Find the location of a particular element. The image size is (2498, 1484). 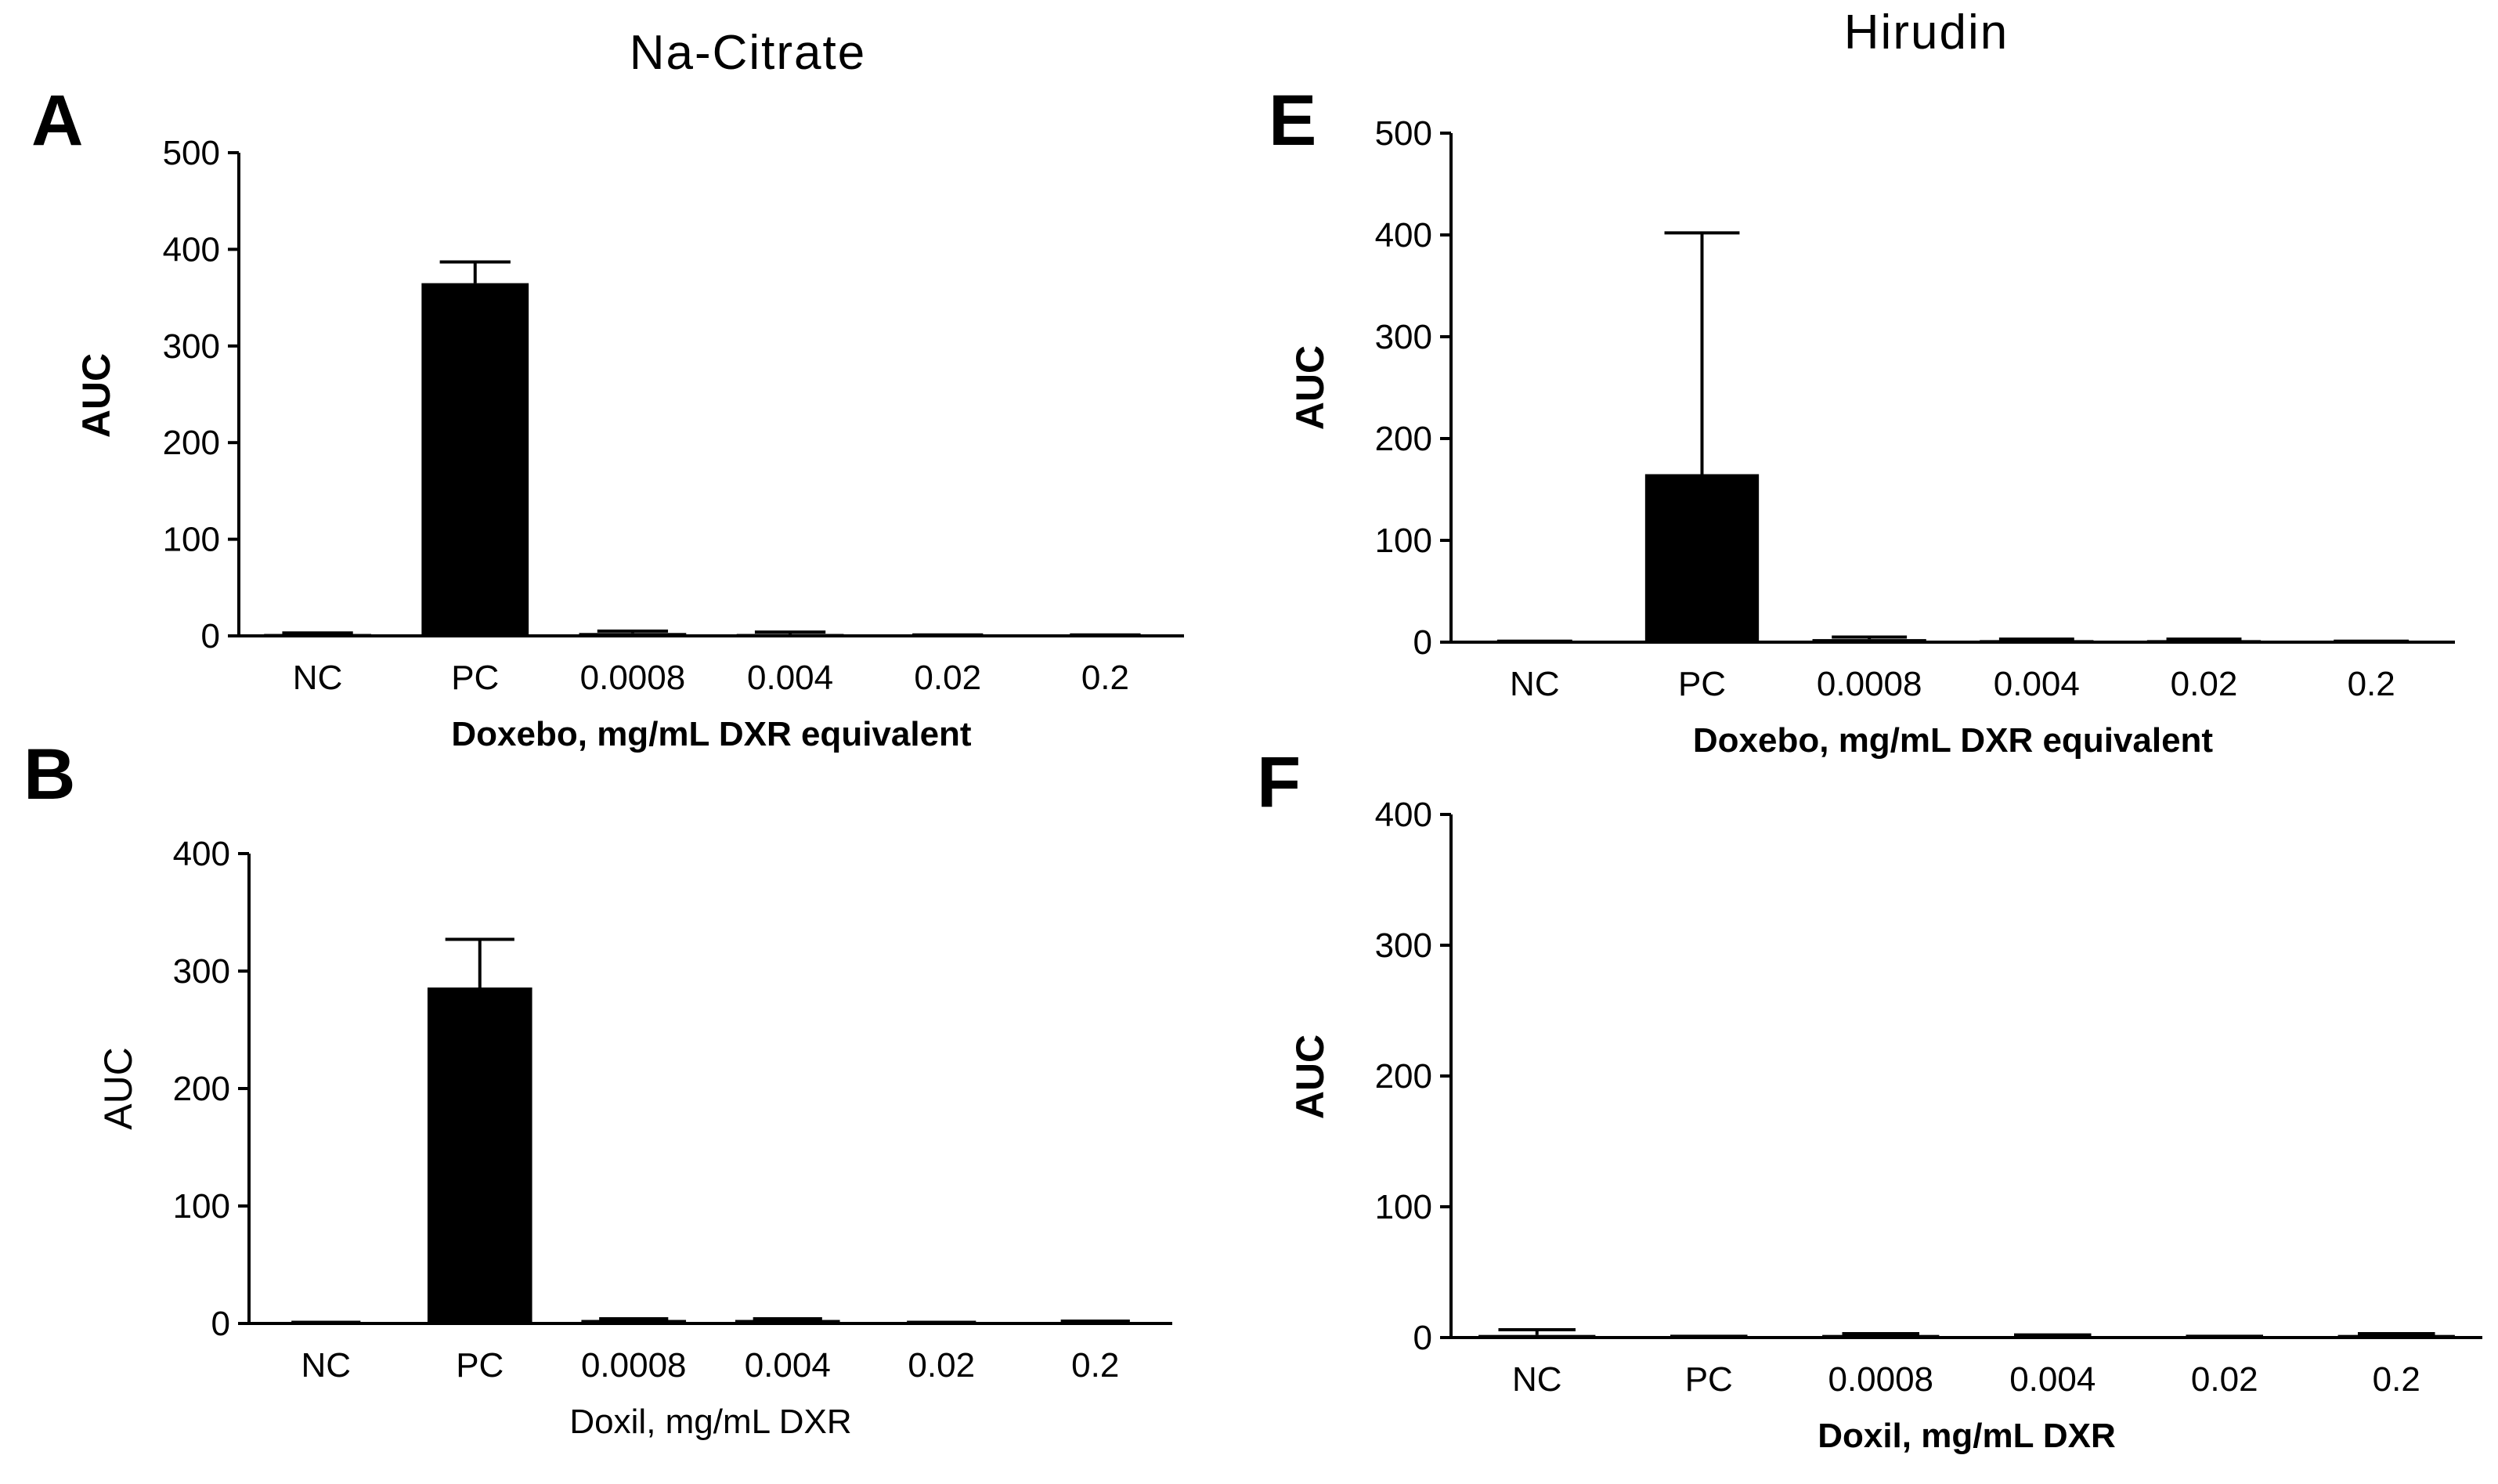

x-tick-label-a: 0.2 is located at coordinates (1105, 678).